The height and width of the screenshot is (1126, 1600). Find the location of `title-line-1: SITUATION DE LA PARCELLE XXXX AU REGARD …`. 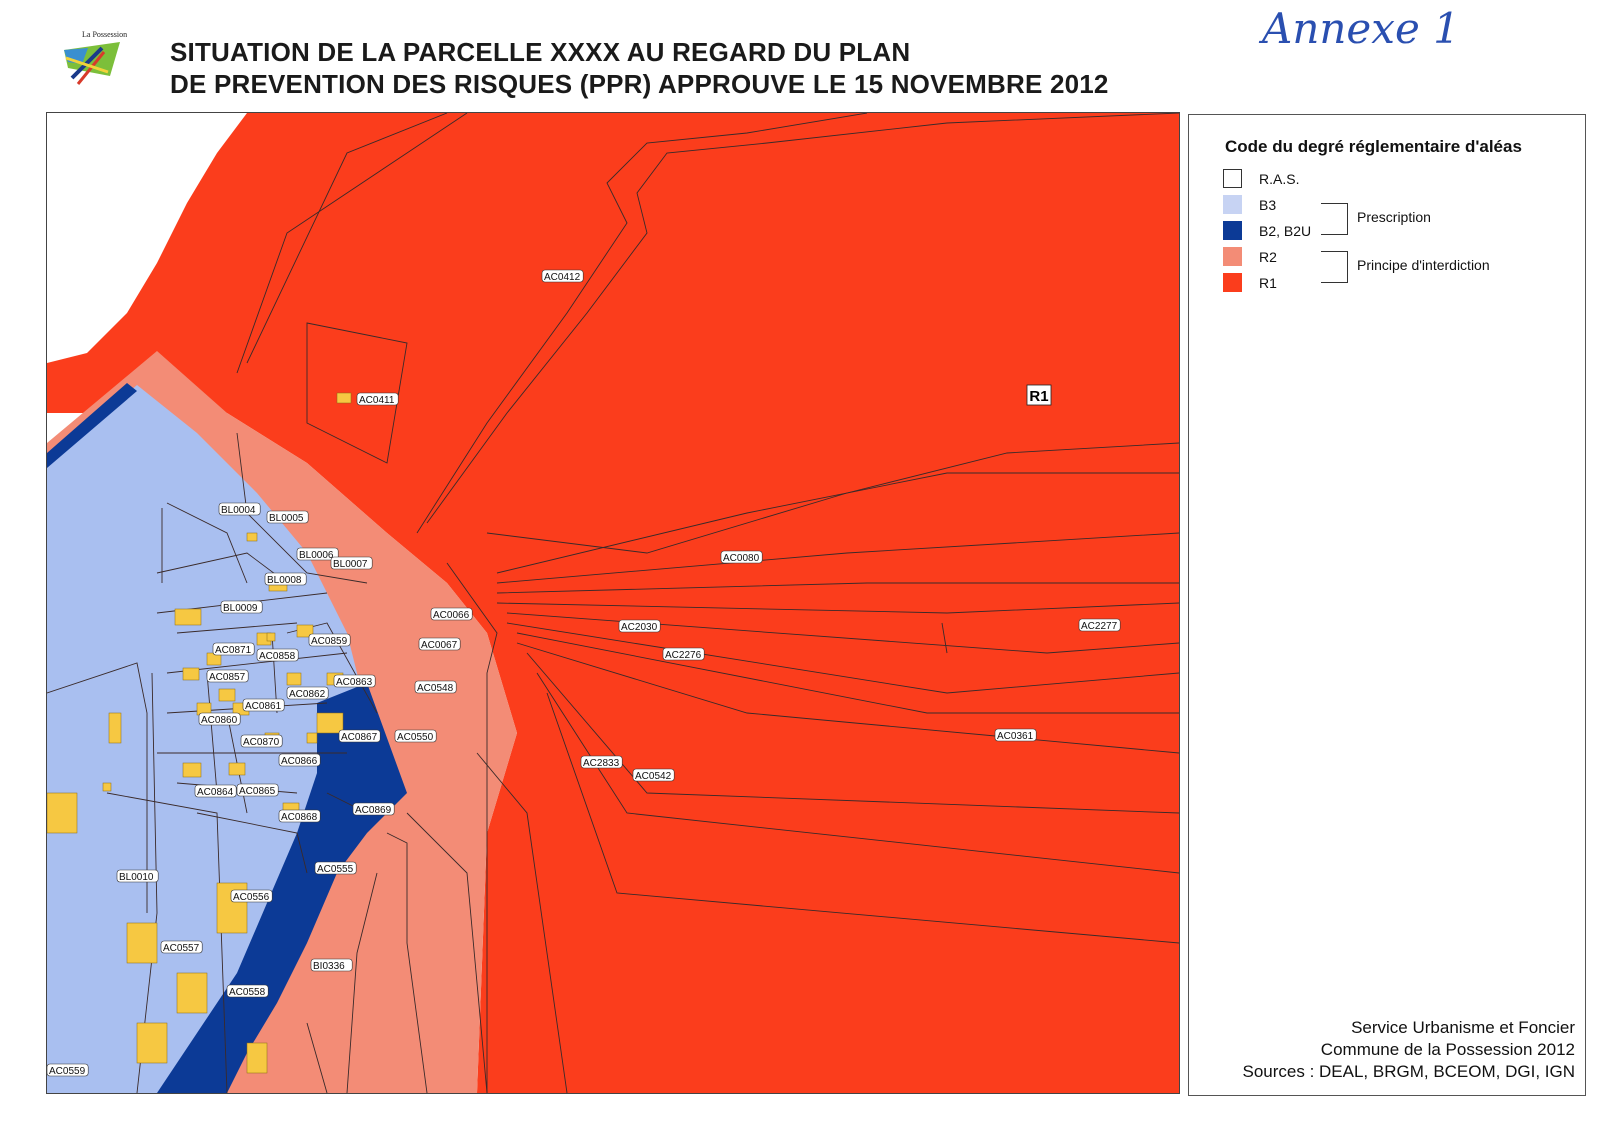

title-line-1: SITUATION DE LA PARCELLE XXXX AU REGARD … is located at coordinates (540, 52).